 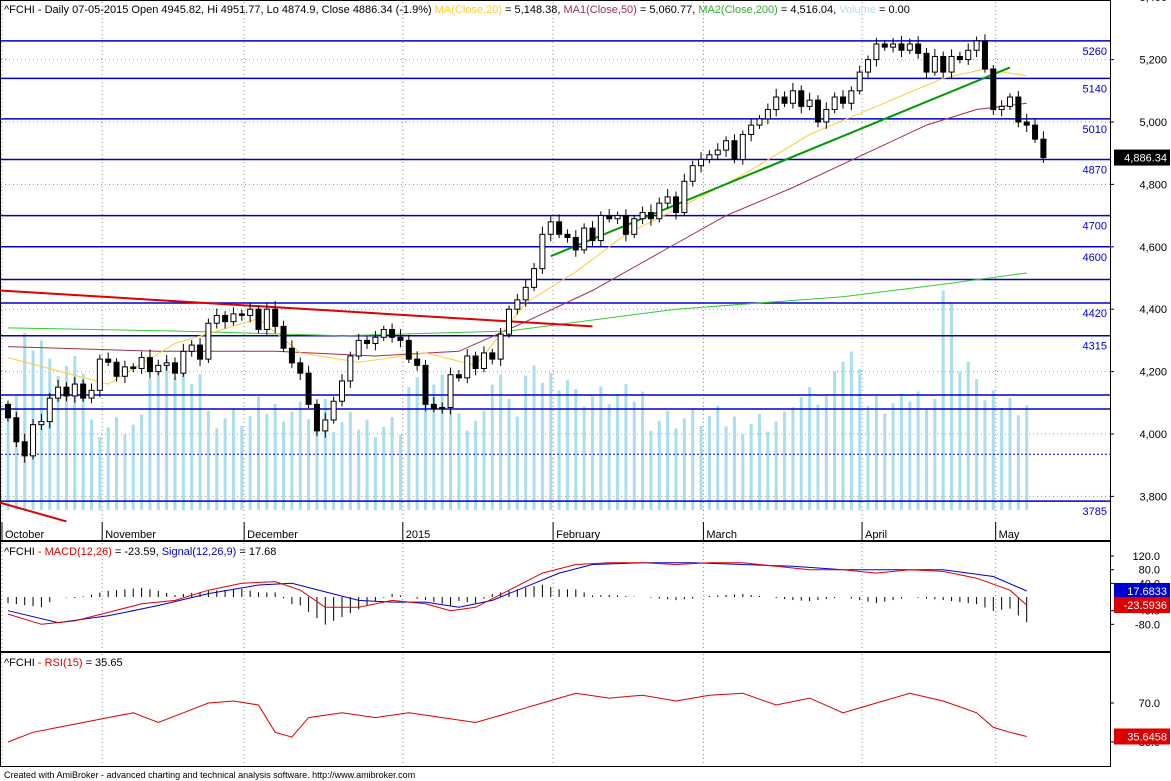 I want to click on last-close-box, so click(x=1142, y=157).